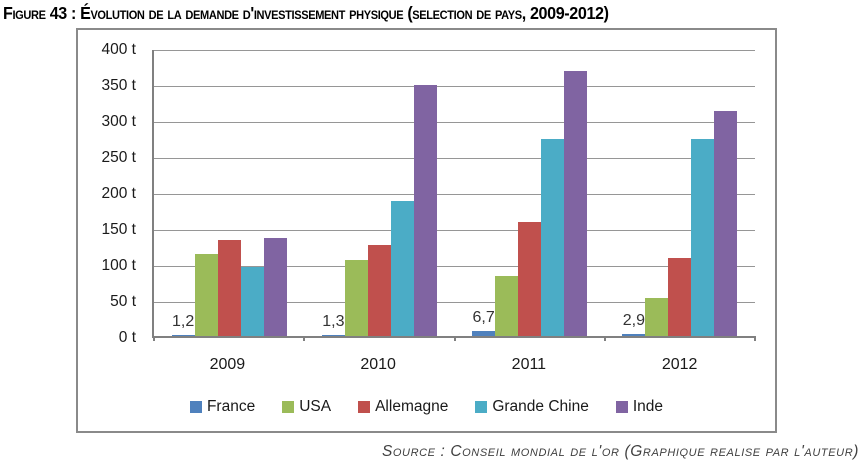  Describe the element at coordinates (425, 210) in the screenshot. I see `bar-inde-2010` at that location.